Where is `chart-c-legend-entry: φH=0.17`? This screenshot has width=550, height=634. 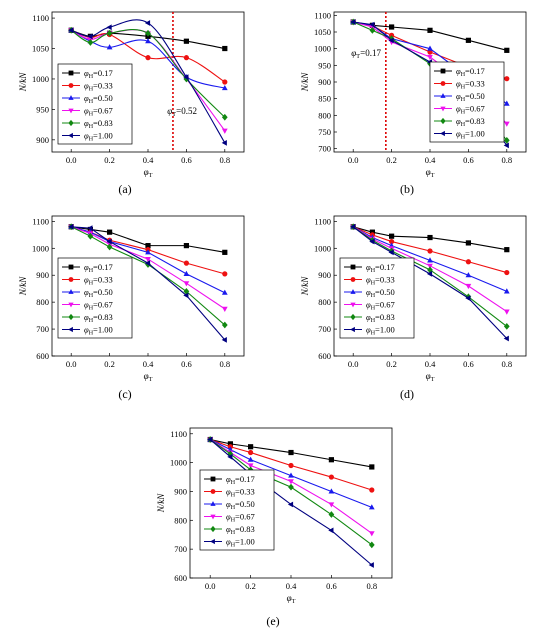
chart-c-legend-entry: φH=0.17 is located at coordinates (98, 268).